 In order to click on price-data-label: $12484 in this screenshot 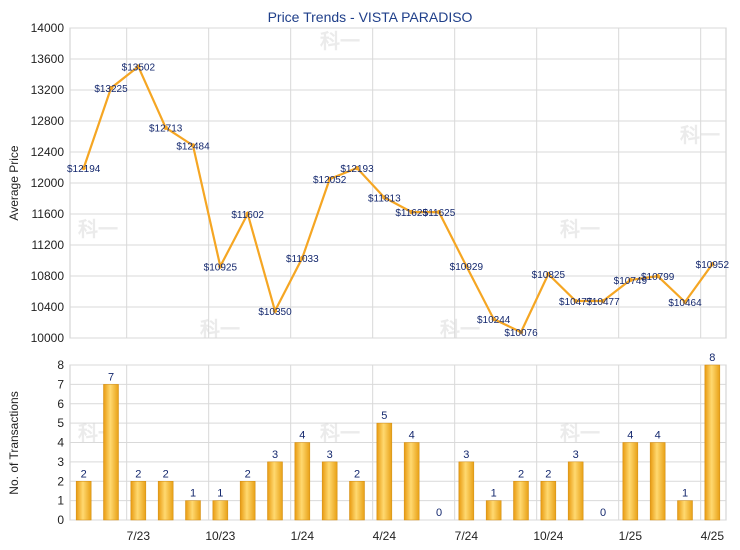, I will do `click(193, 146)`.